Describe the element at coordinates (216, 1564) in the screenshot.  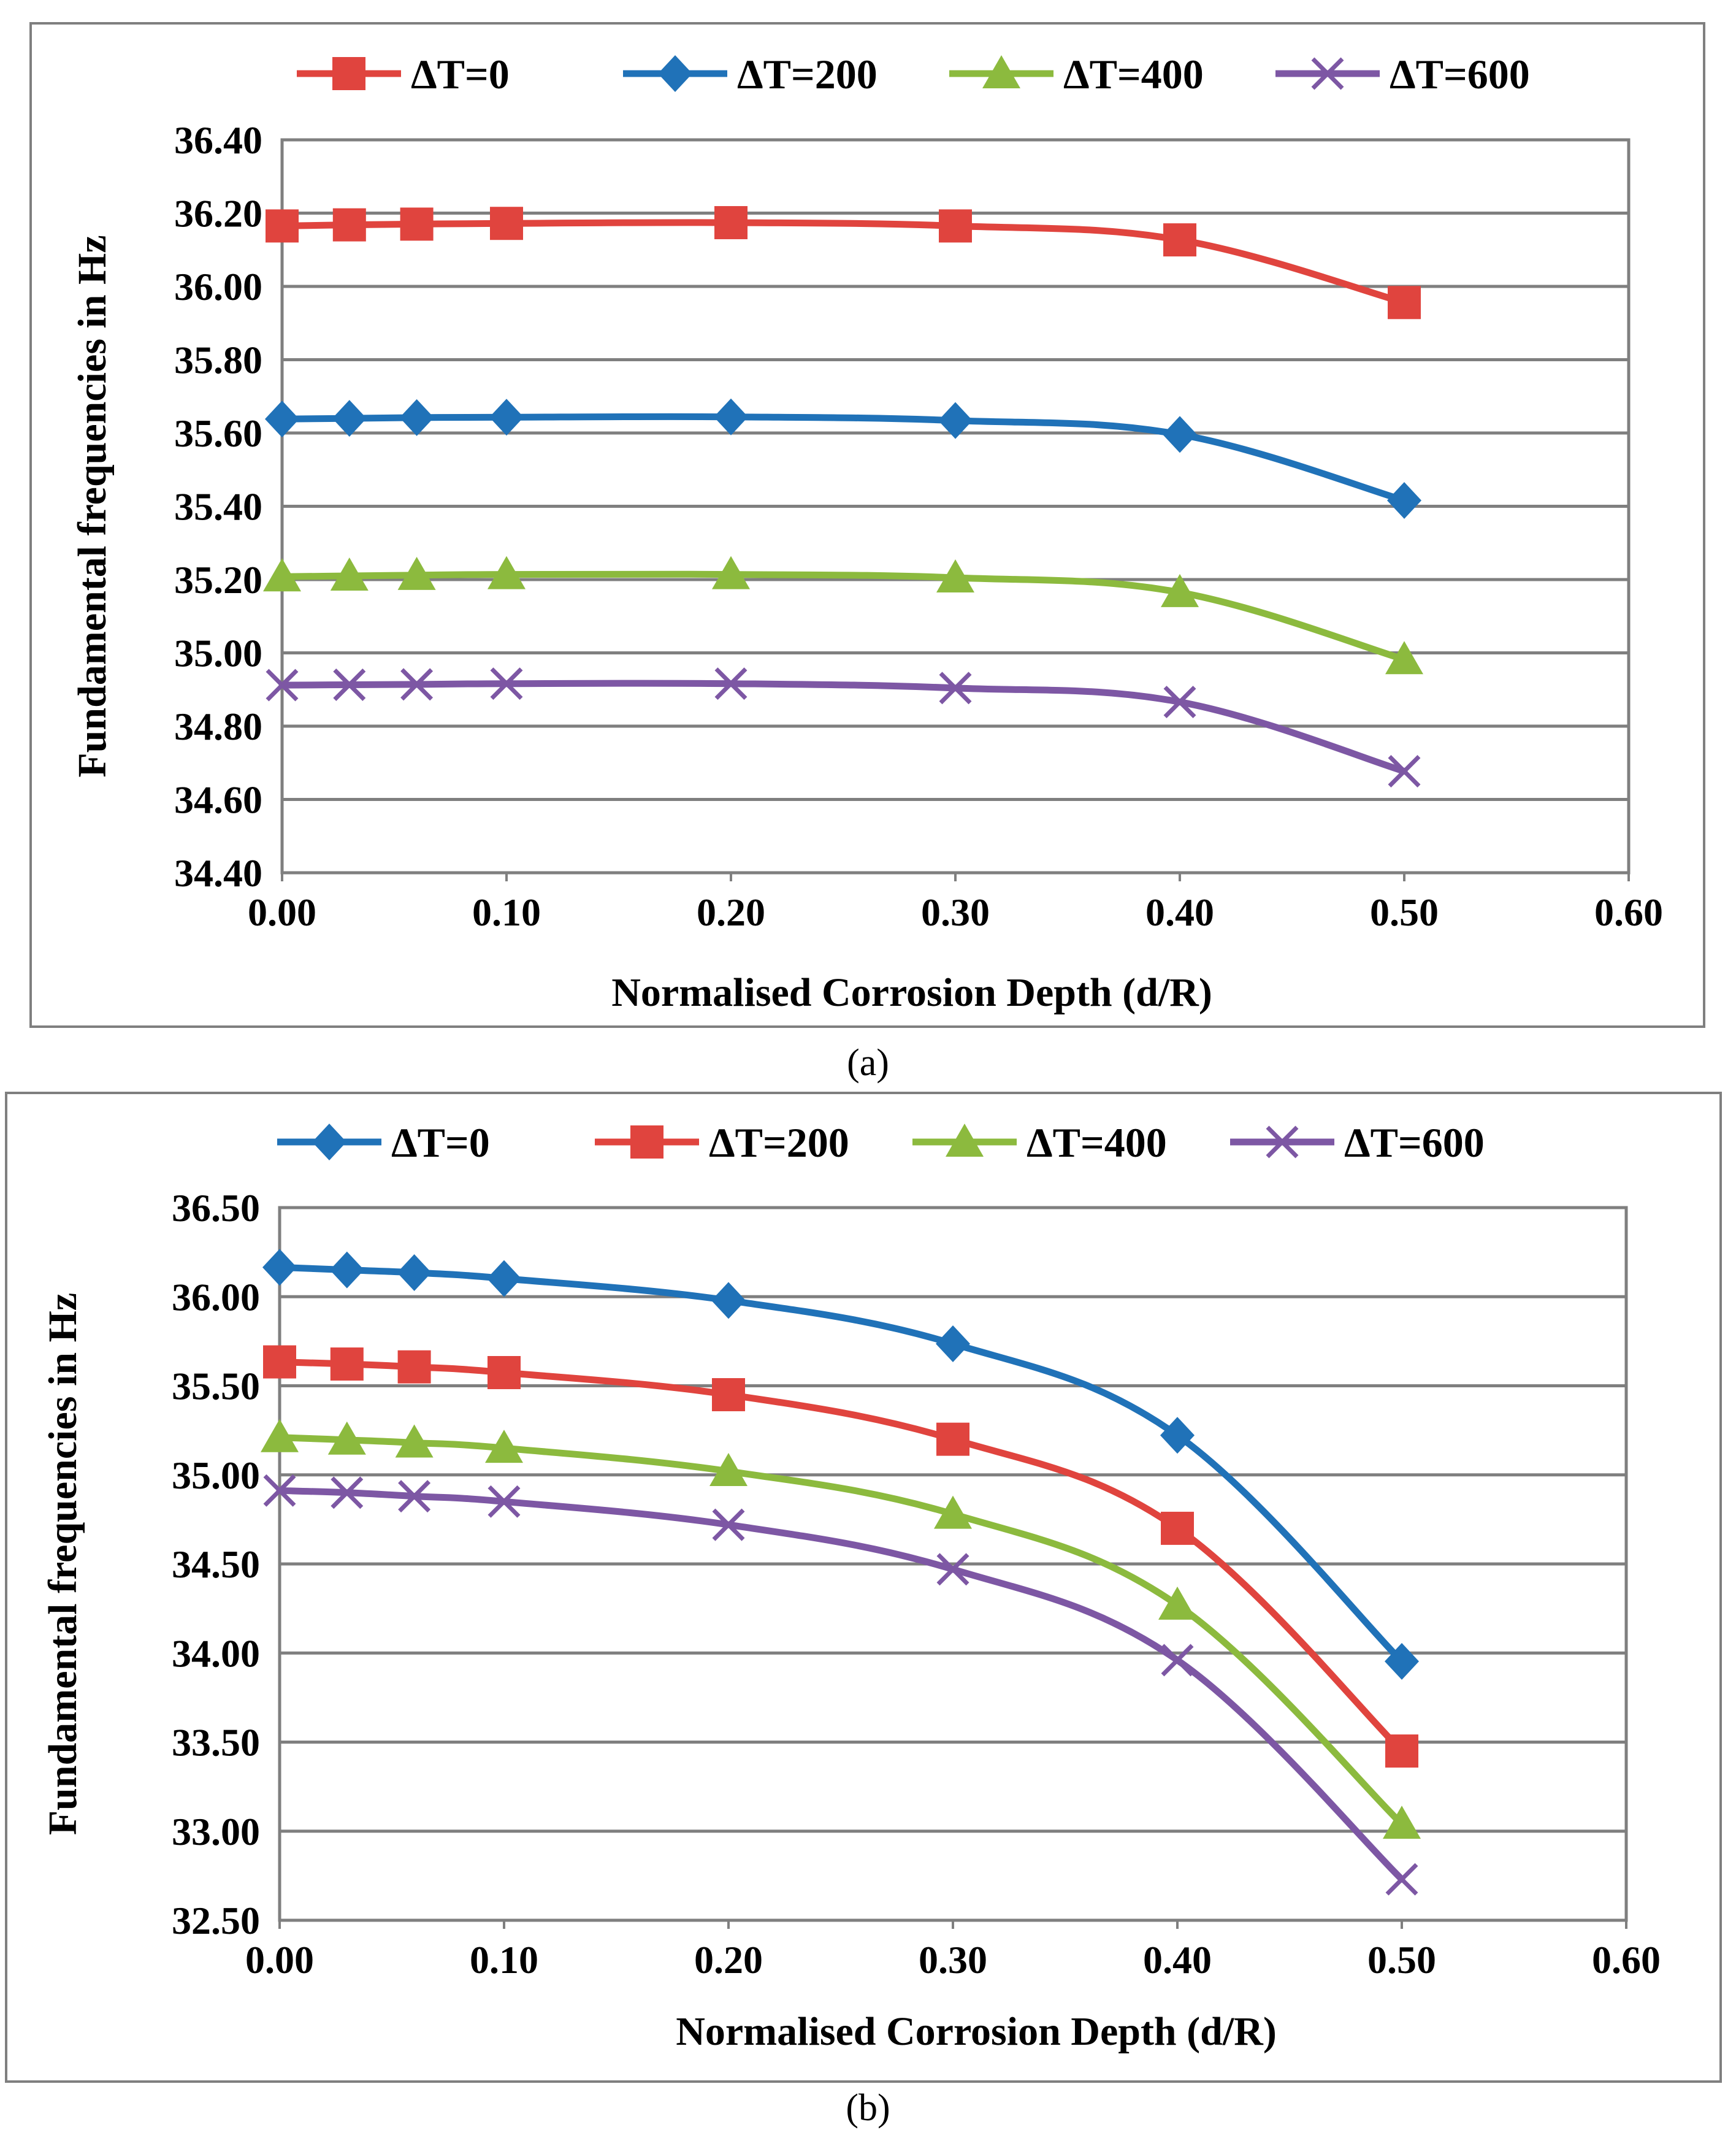
I see `y-tick-label: 34.50` at that location.